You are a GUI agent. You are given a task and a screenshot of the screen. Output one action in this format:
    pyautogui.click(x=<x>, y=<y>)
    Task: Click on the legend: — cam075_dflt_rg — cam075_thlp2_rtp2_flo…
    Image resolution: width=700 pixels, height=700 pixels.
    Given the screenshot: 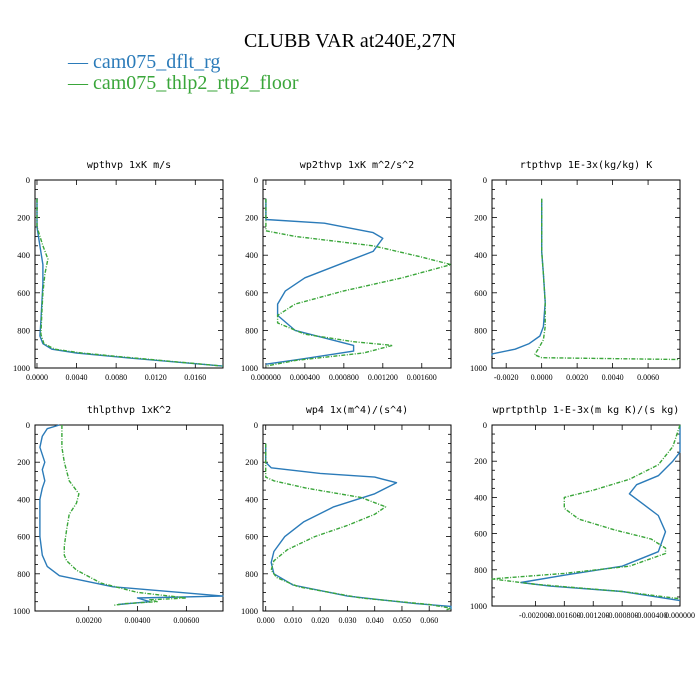 What is the action you would take?
    pyautogui.click(x=183, y=73)
    